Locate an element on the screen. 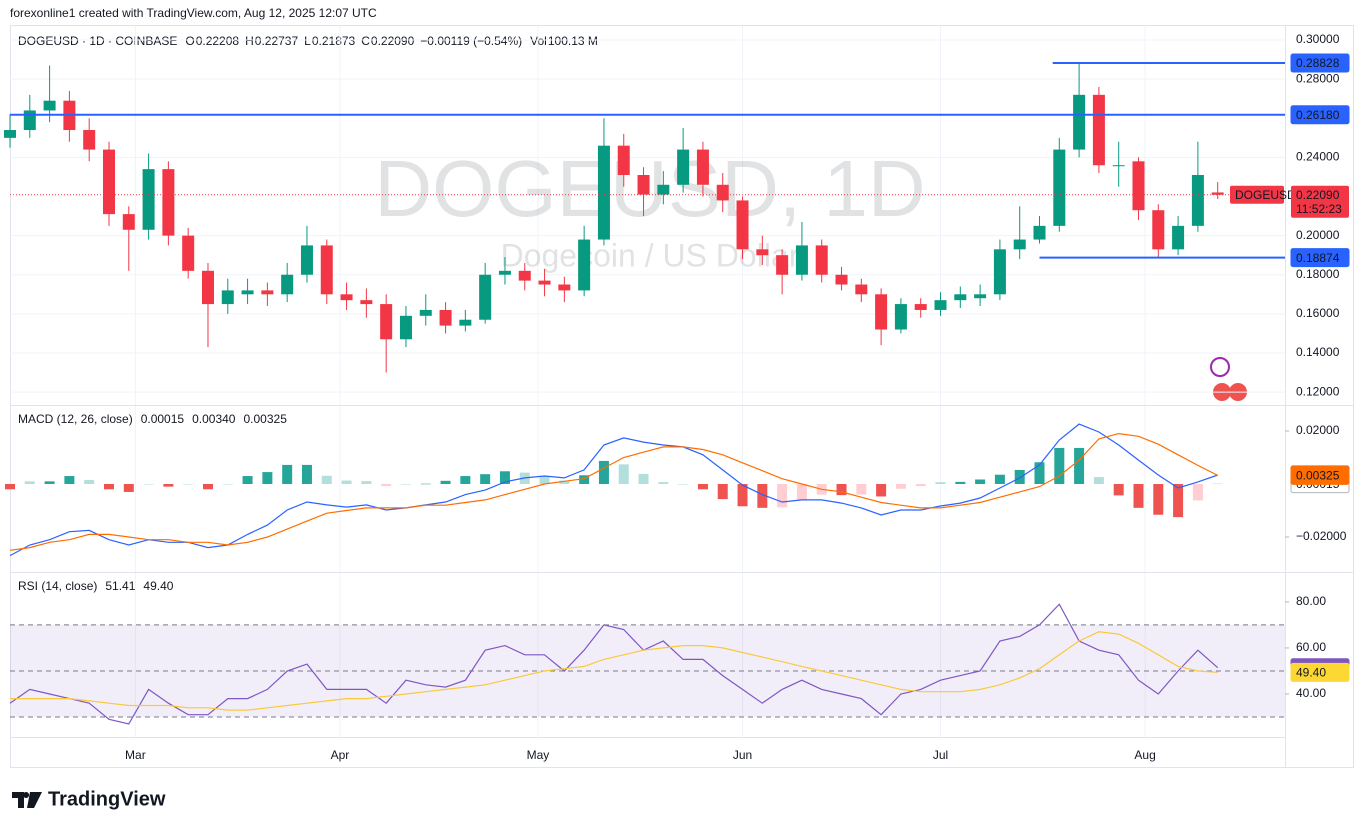 The height and width of the screenshot is (829, 1364). brand: TradingView is located at coordinates (107, 799).